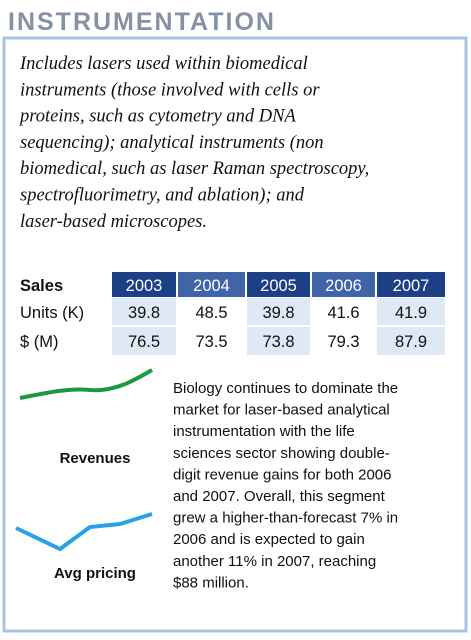 The height and width of the screenshot is (640, 471). What do you see at coordinates (281, 410) in the screenshot?
I see `body-line: market for laser-based analytical` at bounding box center [281, 410].